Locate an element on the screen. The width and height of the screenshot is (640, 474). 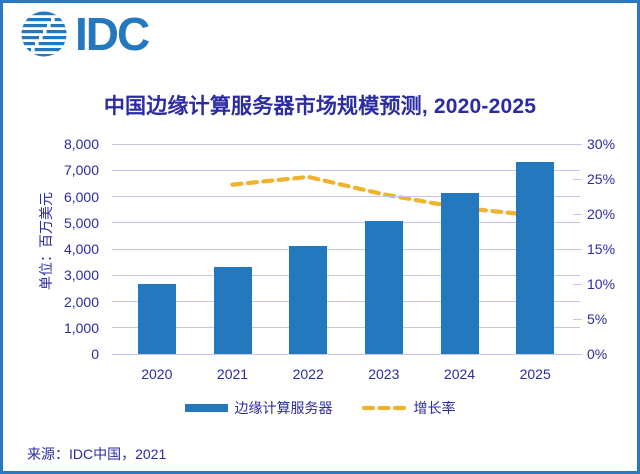
bar-2021 is located at coordinates (232, 310).